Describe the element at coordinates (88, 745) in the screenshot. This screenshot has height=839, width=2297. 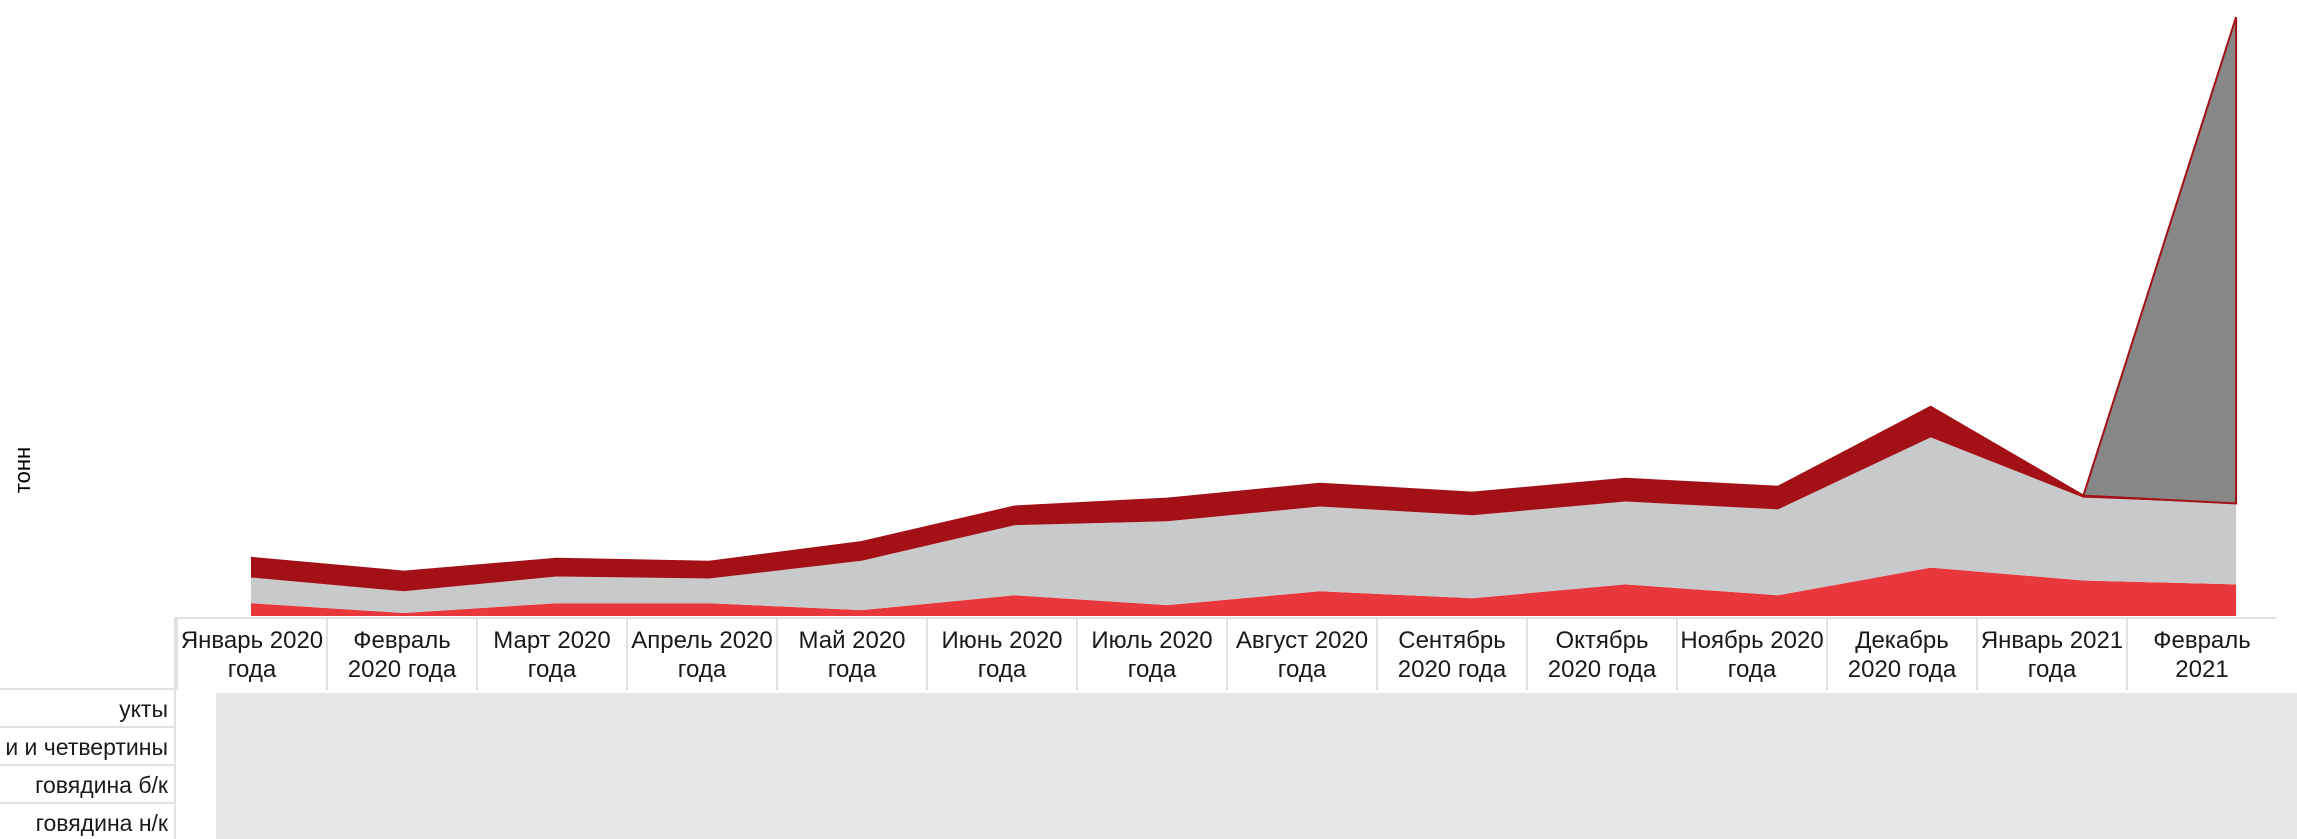
I see `table-row-label-1: и и четвертины` at that location.